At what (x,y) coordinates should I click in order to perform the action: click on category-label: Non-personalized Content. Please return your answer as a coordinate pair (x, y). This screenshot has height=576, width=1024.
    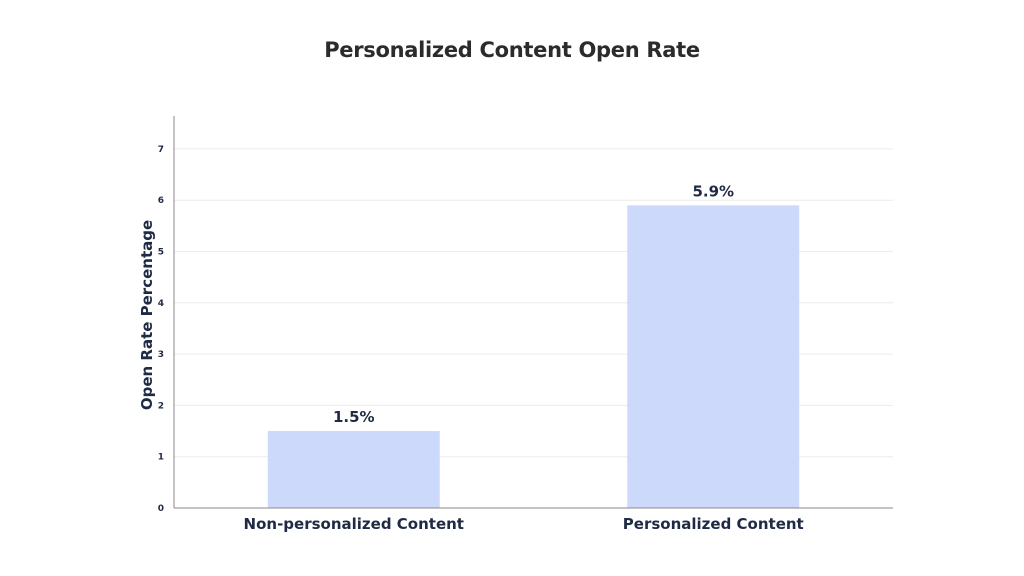
    Looking at the image, I should click on (354, 524).